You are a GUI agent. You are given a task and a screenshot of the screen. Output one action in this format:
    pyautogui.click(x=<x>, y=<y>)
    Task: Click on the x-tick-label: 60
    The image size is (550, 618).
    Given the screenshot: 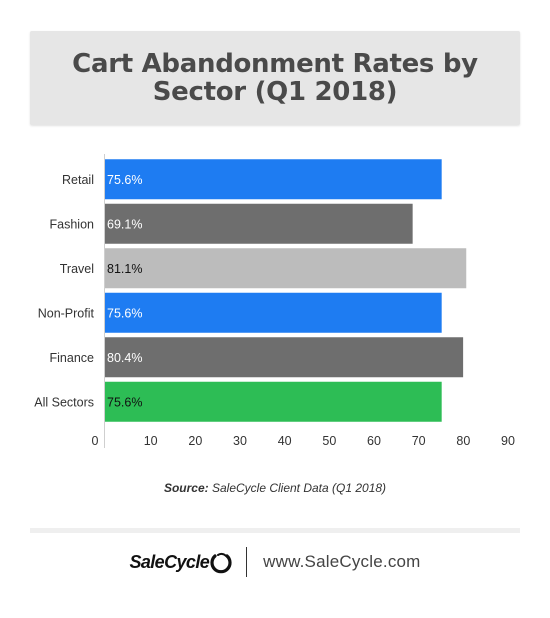 What is the action you would take?
    pyautogui.click(x=374, y=441)
    